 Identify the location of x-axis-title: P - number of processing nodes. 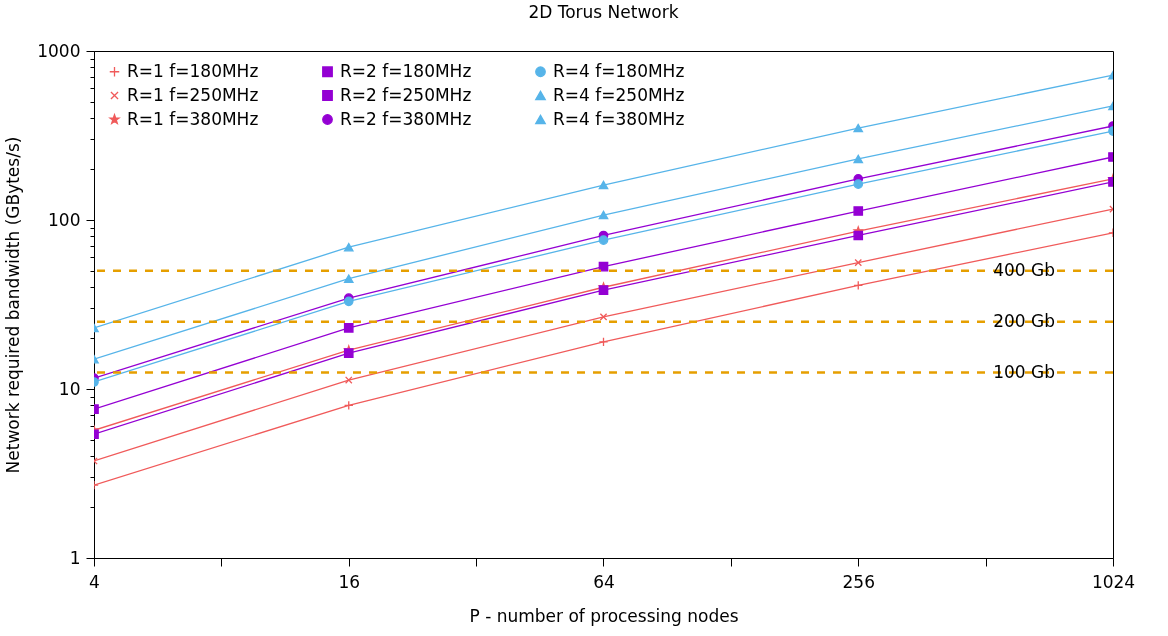
(604, 615).